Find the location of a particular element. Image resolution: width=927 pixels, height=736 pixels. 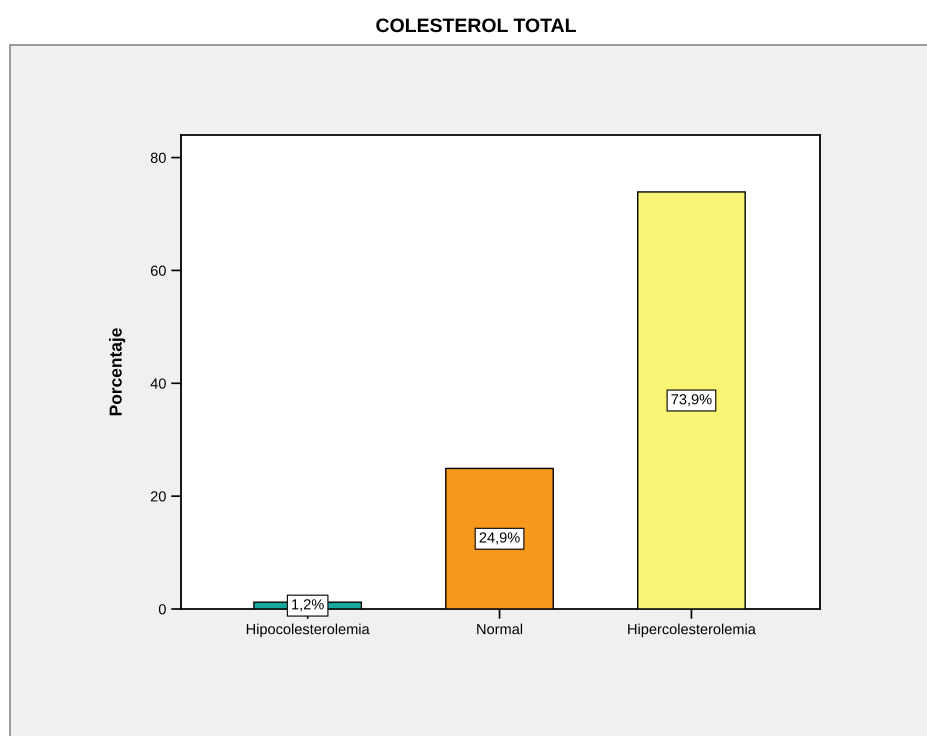

x-tick-label: Hipercolesterolemia is located at coordinates (692, 631).